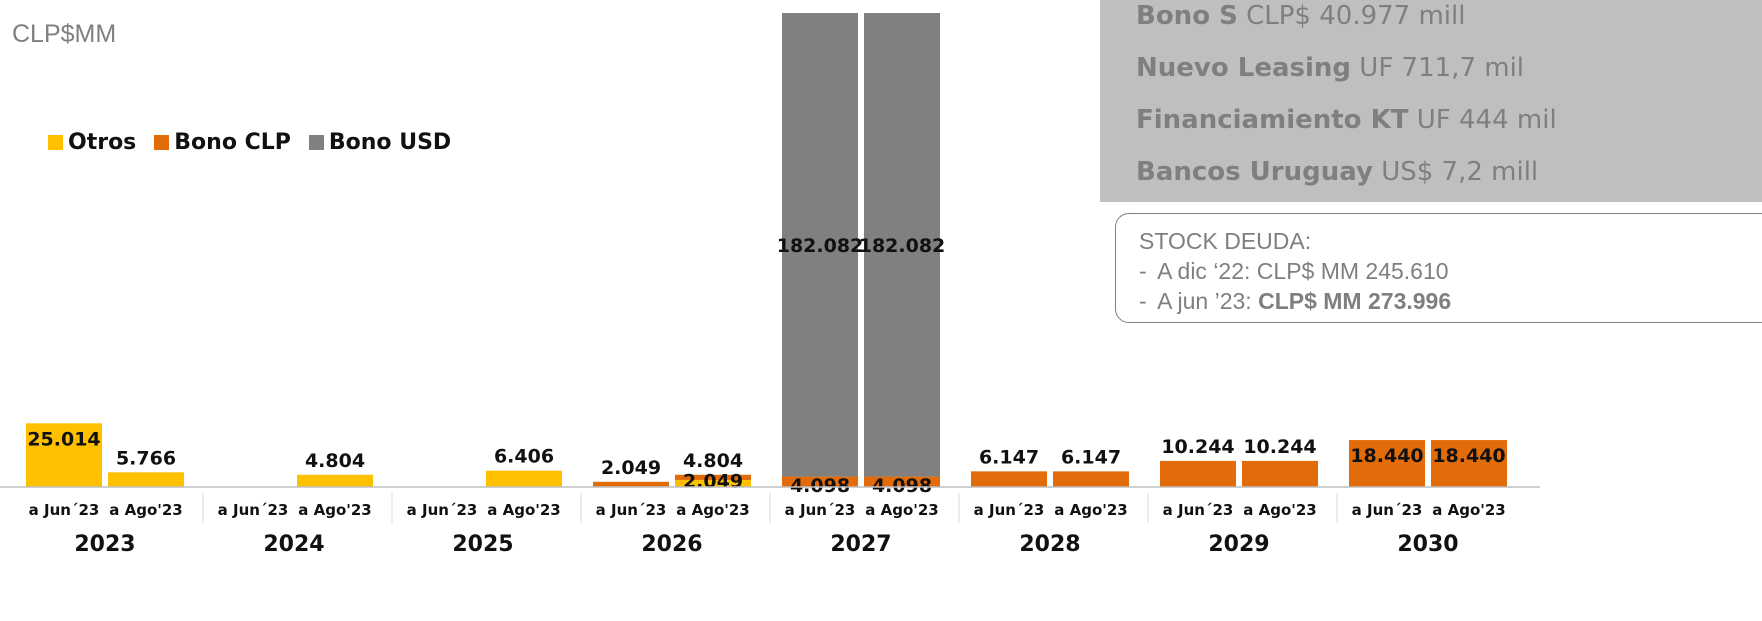 This screenshot has height=621, width=1762. I want to click on info-value-nuevo-leasing: UF 711,7 mil, so click(1442, 68).